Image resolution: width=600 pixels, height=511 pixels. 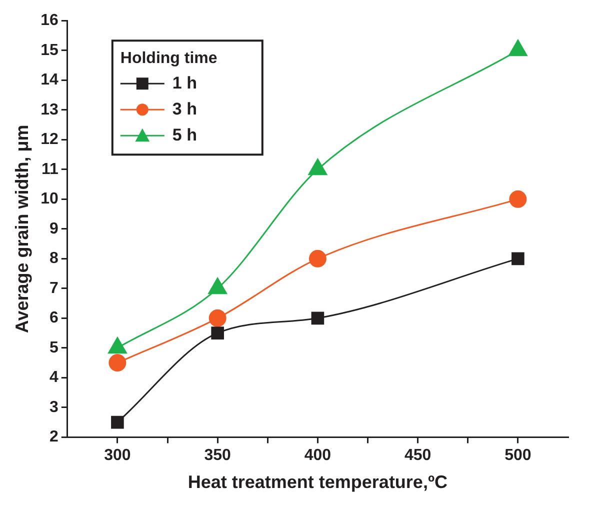 I want to click on legend-label: 1 h, so click(x=184, y=82).